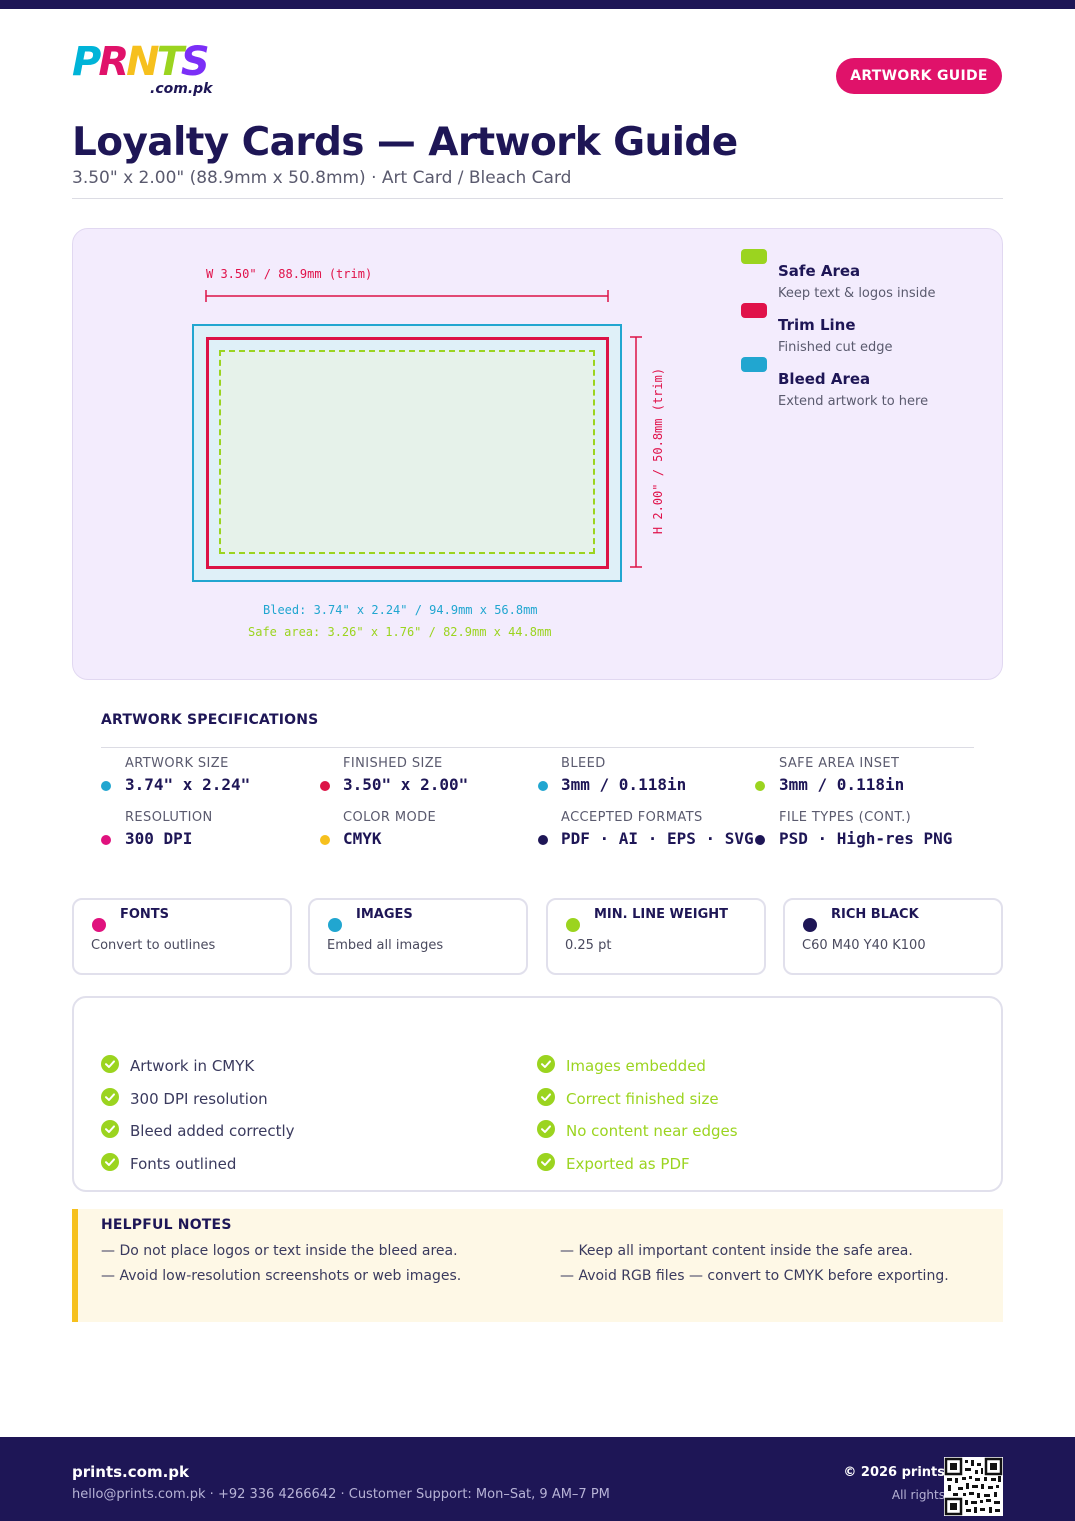 The image size is (1075, 1521). I want to click on fonts-card-dot, so click(99, 925).